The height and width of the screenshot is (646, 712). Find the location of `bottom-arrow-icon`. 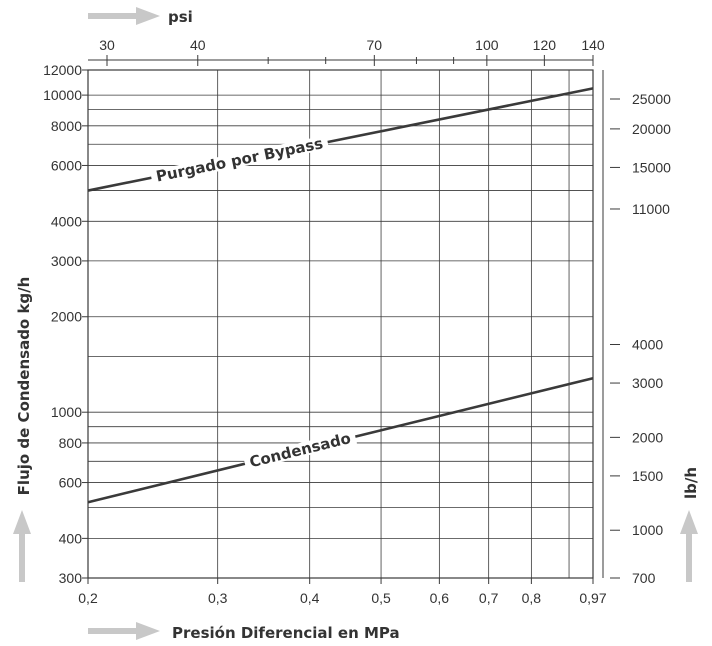

bottom-arrow-icon is located at coordinates (124, 631).